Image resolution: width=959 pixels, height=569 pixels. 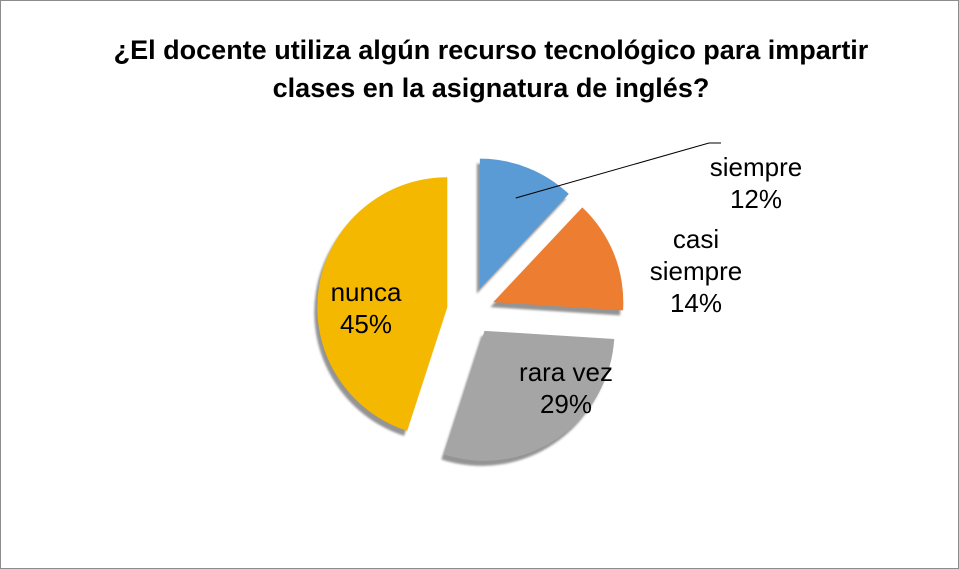 I want to click on category-label: nunca, so click(x=366, y=292).